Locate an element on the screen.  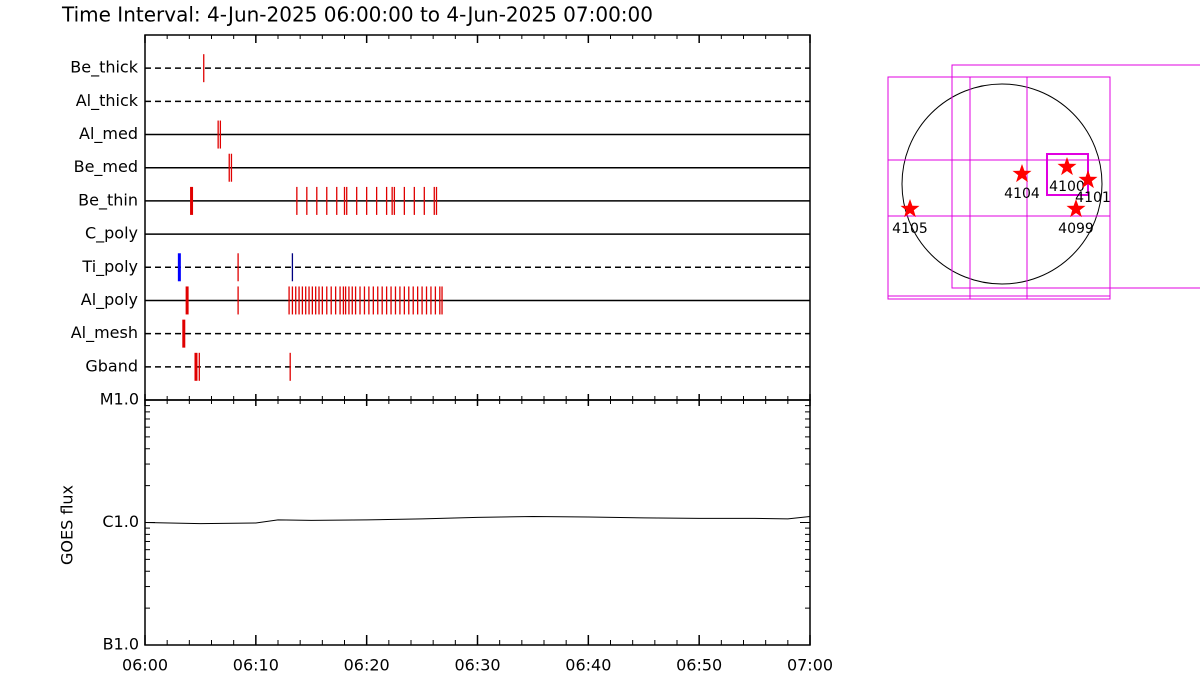
region-label: 4101 is located at coordinates (1093, 198).